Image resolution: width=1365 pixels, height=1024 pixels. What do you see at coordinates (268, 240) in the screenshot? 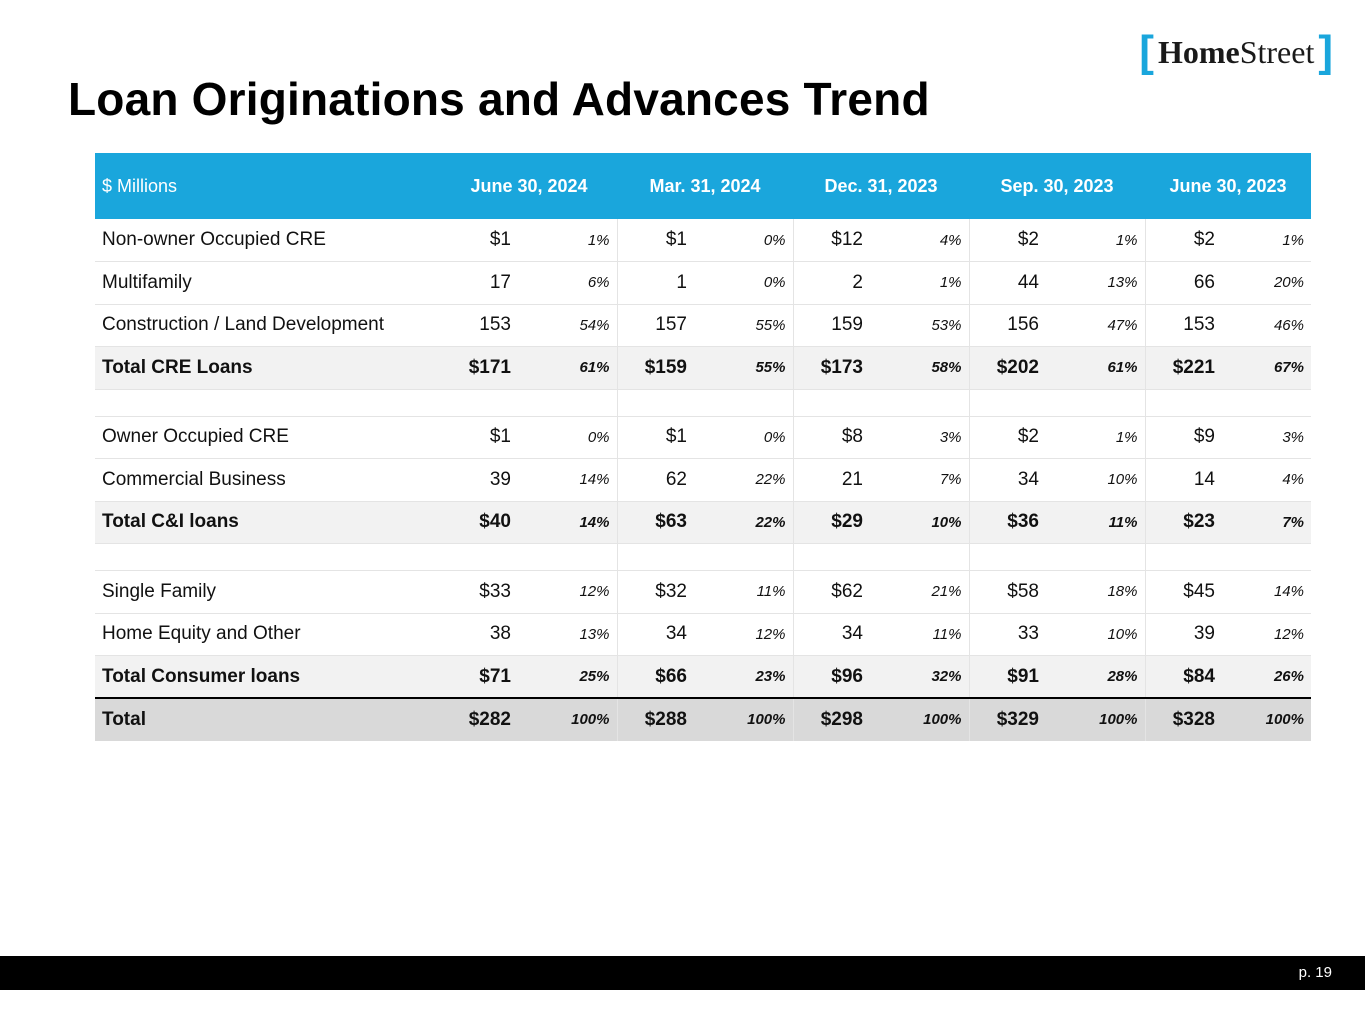
I see `row-label: Non-owner Occupied CRE` at bounding box center [268, 240].